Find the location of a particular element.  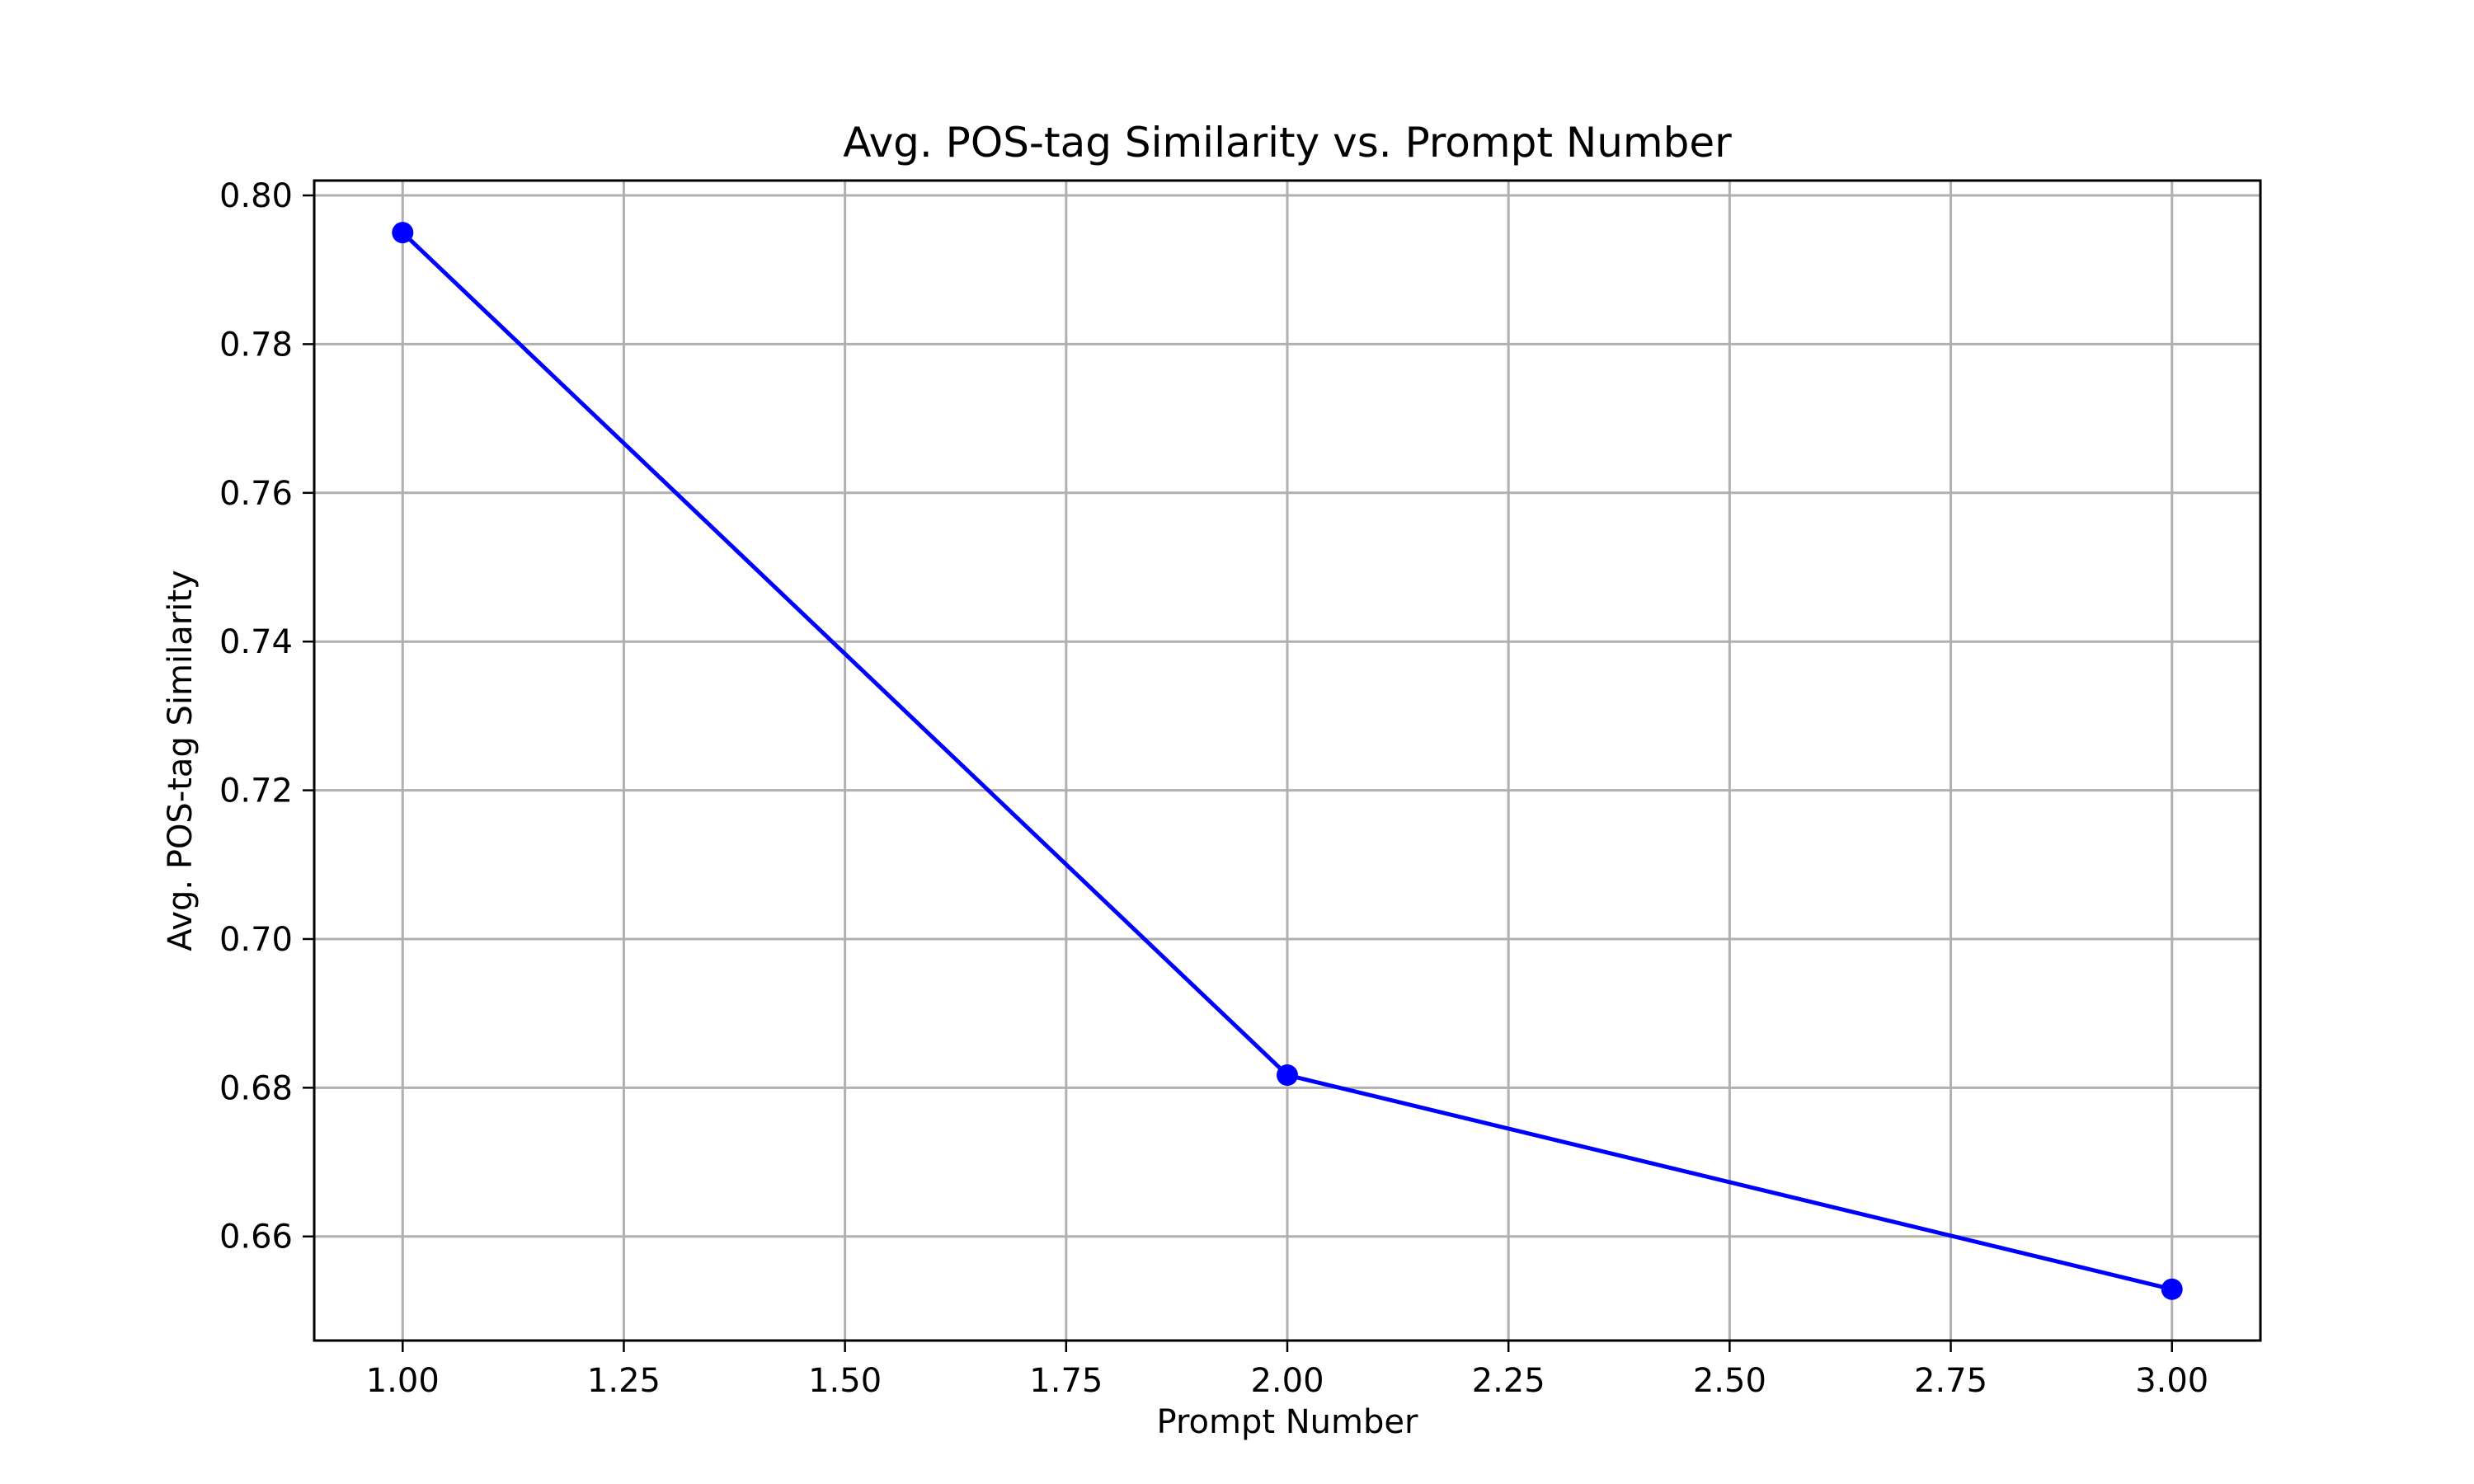

x-tick-label: 2.50 is located at coordinates (1729, 1381).